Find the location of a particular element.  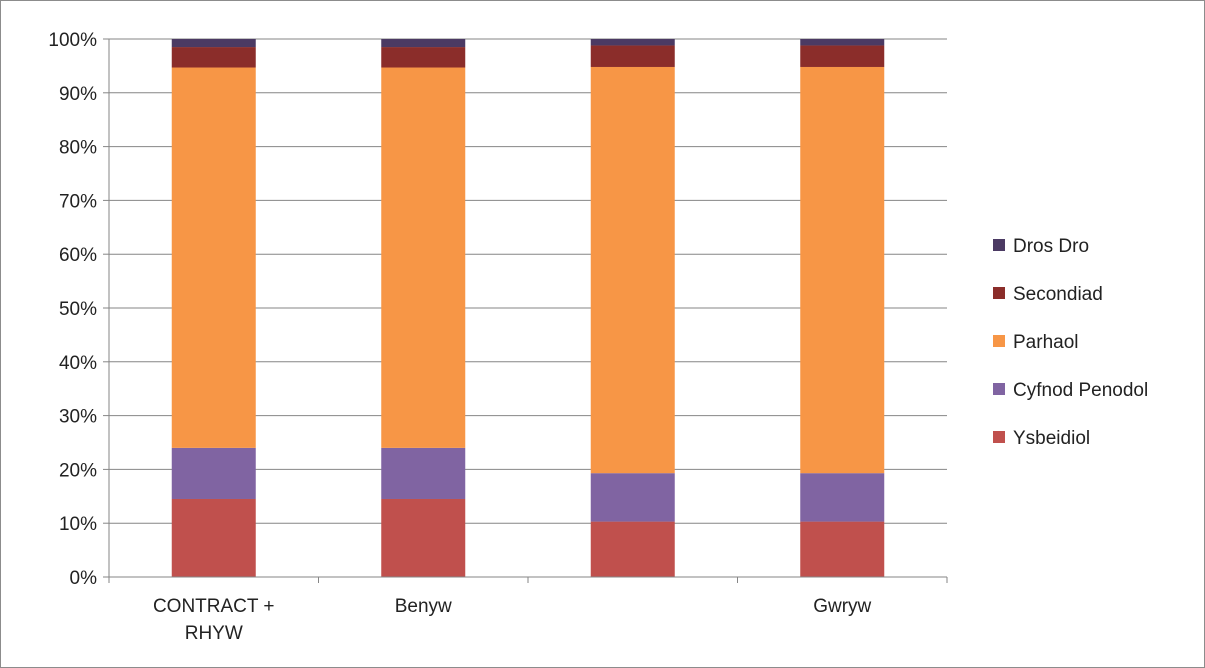

x-category-label: Benyw is located at coordinates (423, 606).